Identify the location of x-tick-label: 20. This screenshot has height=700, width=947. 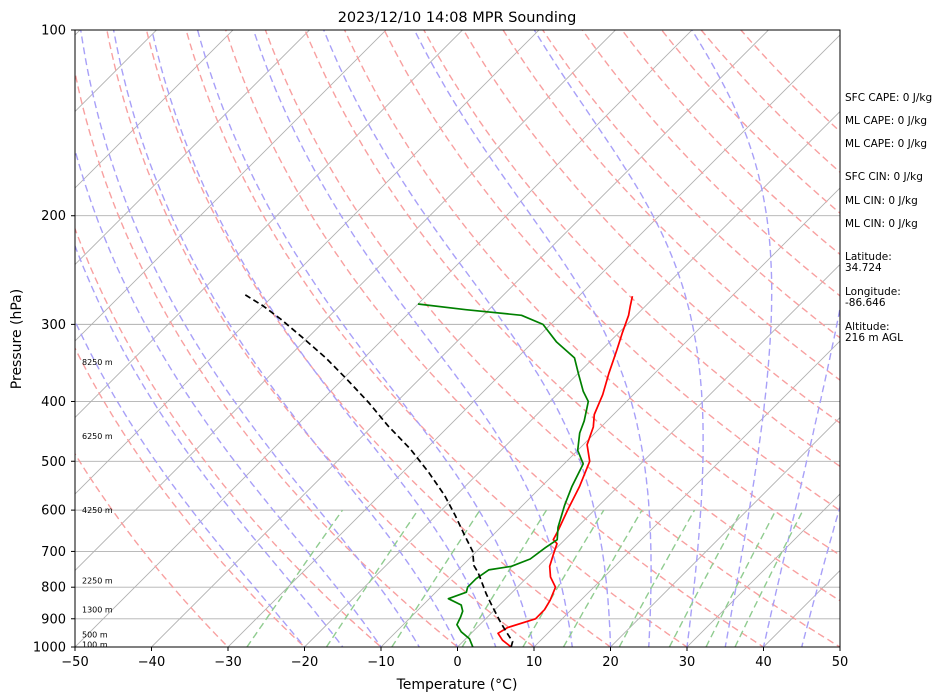
(610, 662).